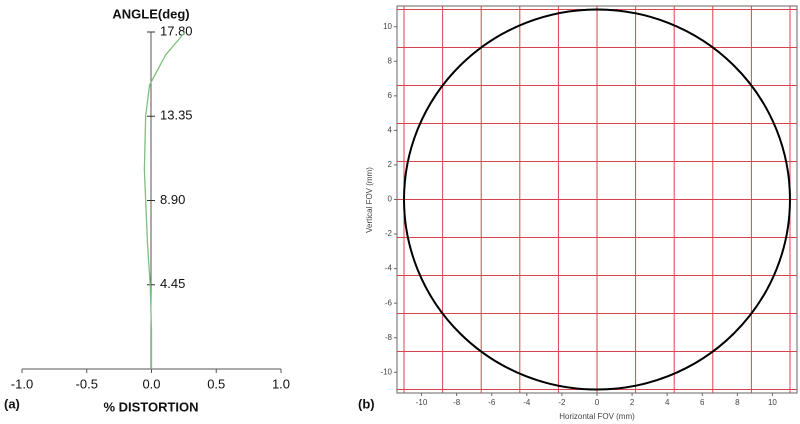 Image resolution: width=800 pixels, height=424 pixels. I want to click on y-tick-label: 10, so click(387, 26).